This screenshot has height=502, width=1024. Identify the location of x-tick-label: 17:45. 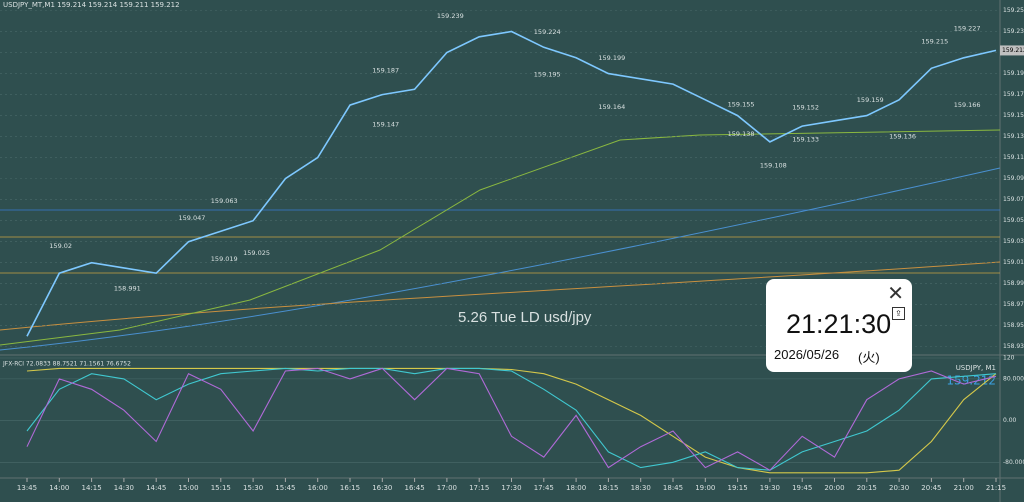
(544, 488).